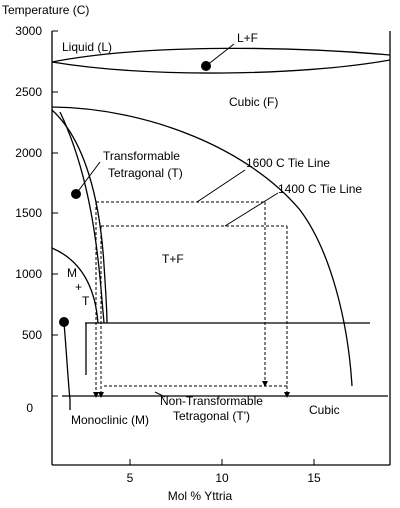  What do you see at coordinates (64, 322) in the screenshot?
I see `marker-monoclinic` at bounding box center [64, 322].